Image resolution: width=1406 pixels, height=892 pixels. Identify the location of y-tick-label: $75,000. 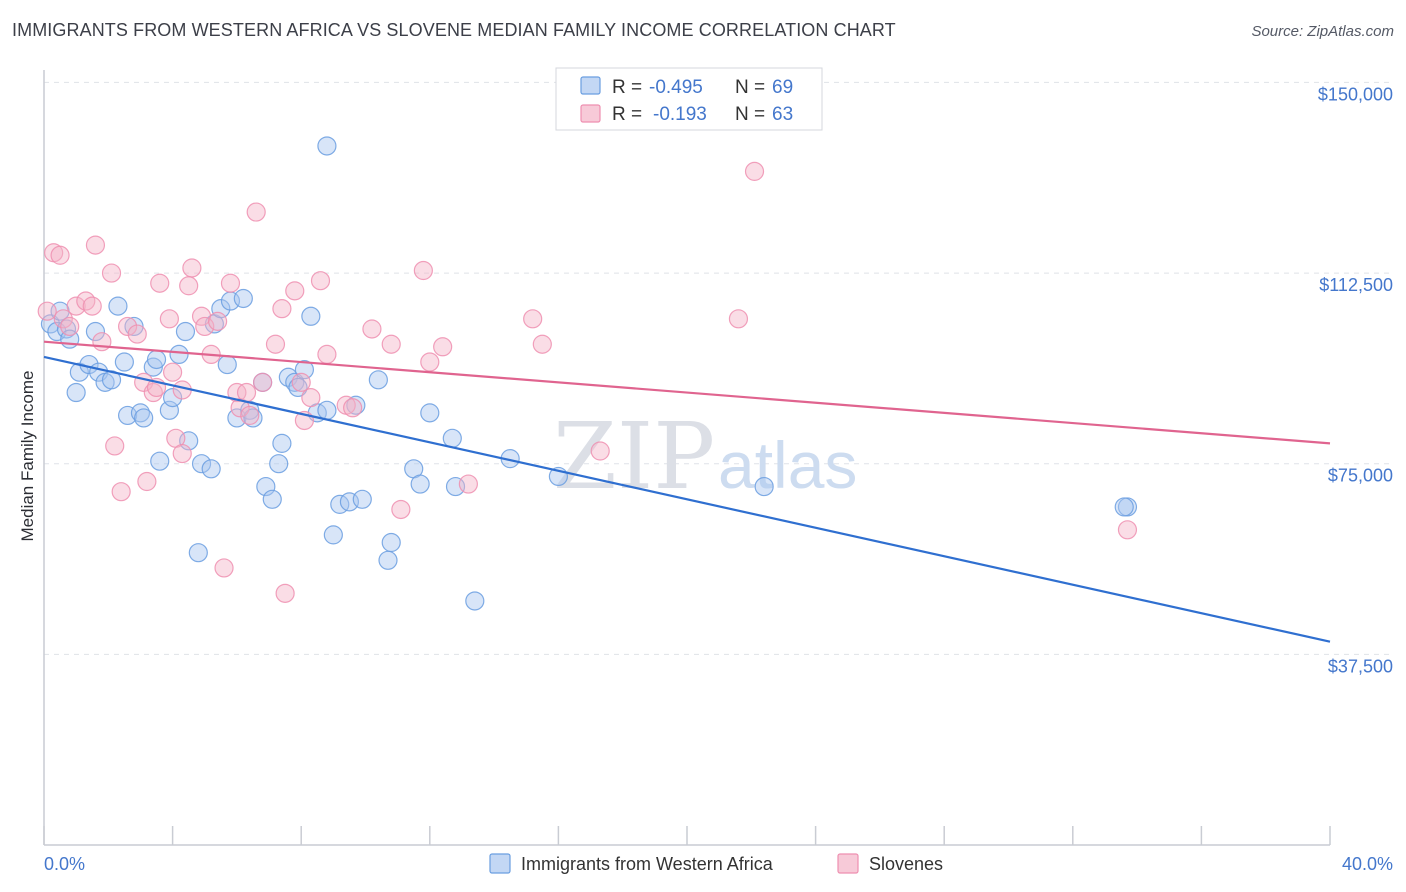
(1360, 476).